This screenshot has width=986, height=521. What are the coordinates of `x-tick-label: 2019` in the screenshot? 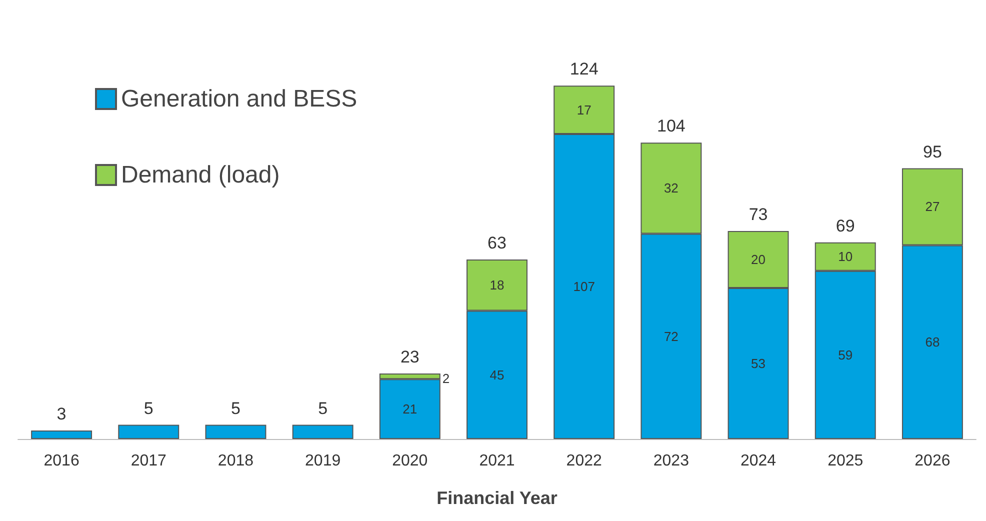 It's located at (323, 461).